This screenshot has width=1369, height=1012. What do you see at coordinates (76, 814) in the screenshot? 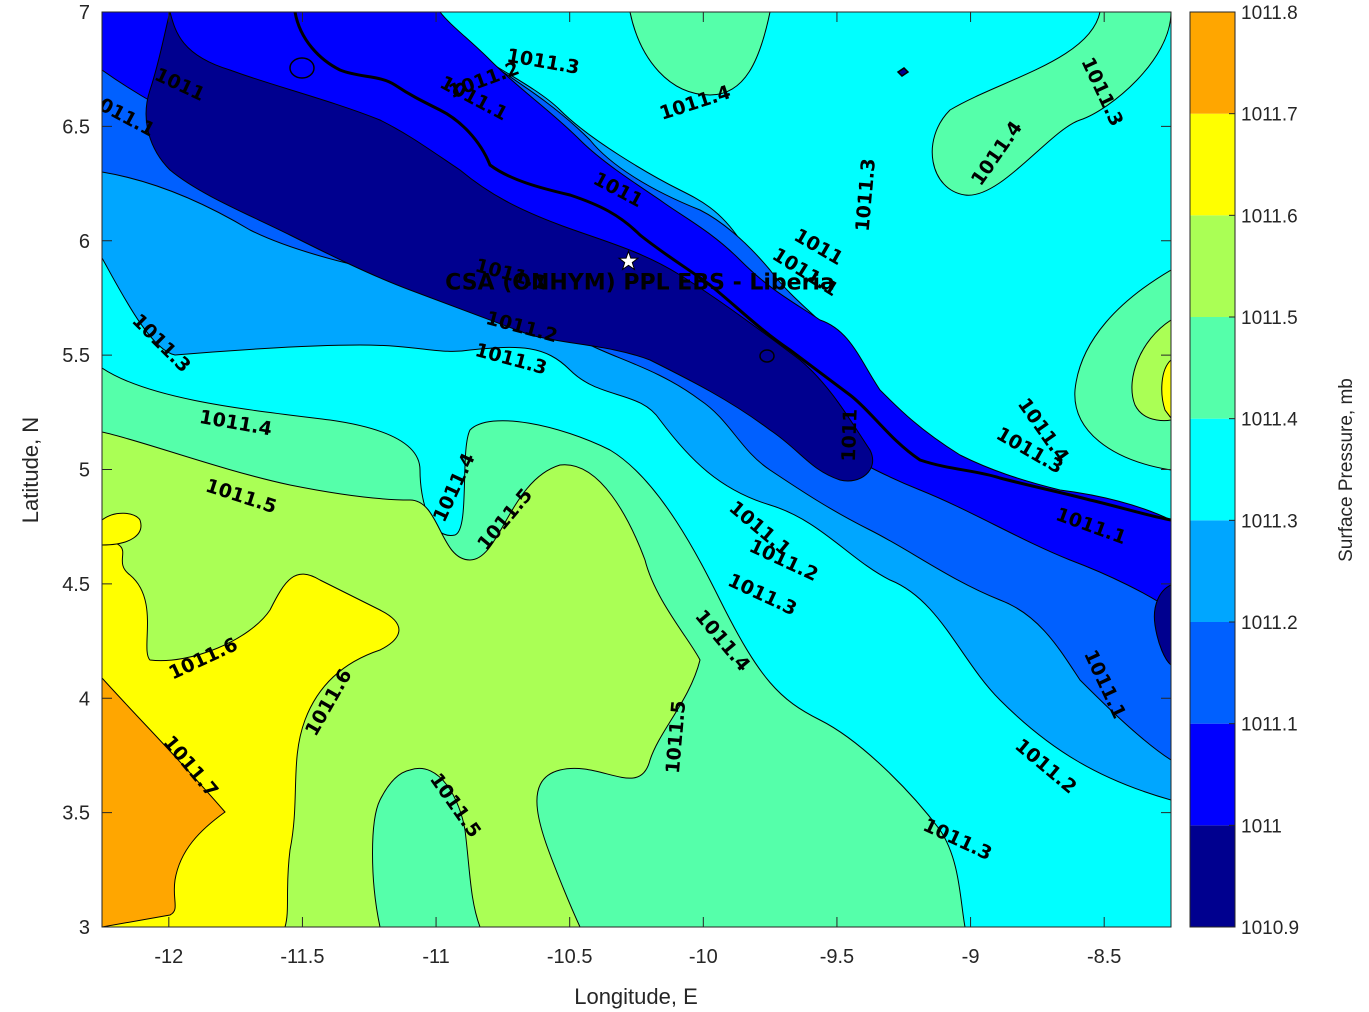
I see `y-tick-label: 3.5` at bounding box center [76, 814].